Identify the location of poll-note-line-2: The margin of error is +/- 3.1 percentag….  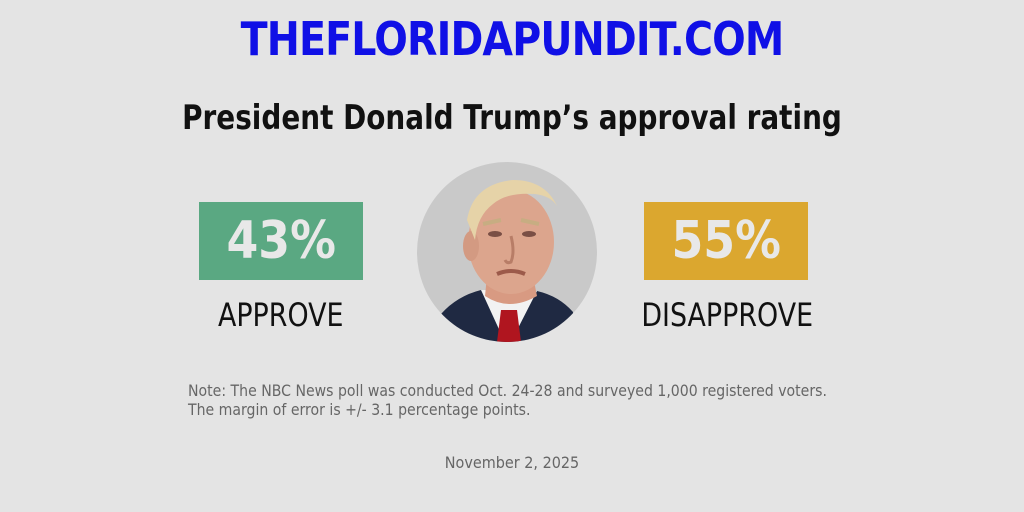
(359, 409).